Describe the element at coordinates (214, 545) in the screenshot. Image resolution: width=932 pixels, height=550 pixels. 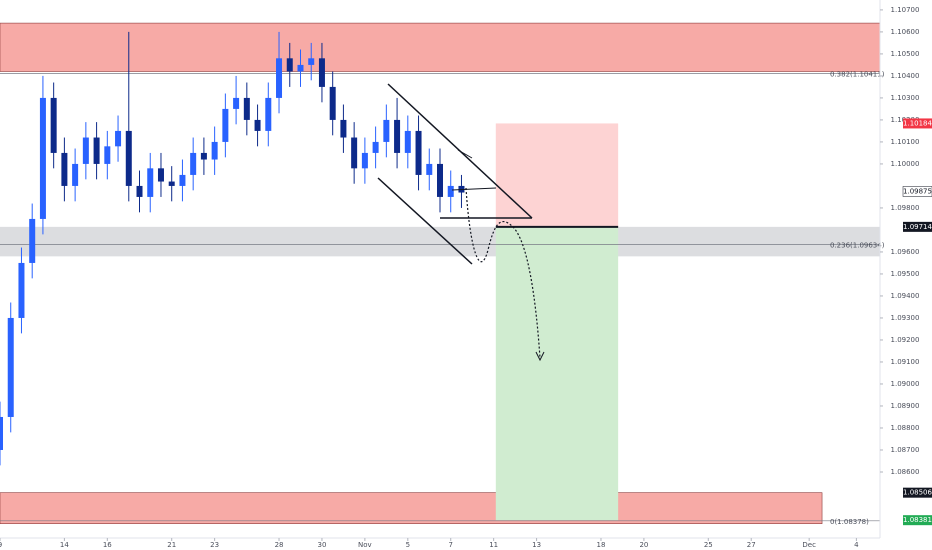
I see `x-tick-label: 23` at that location.